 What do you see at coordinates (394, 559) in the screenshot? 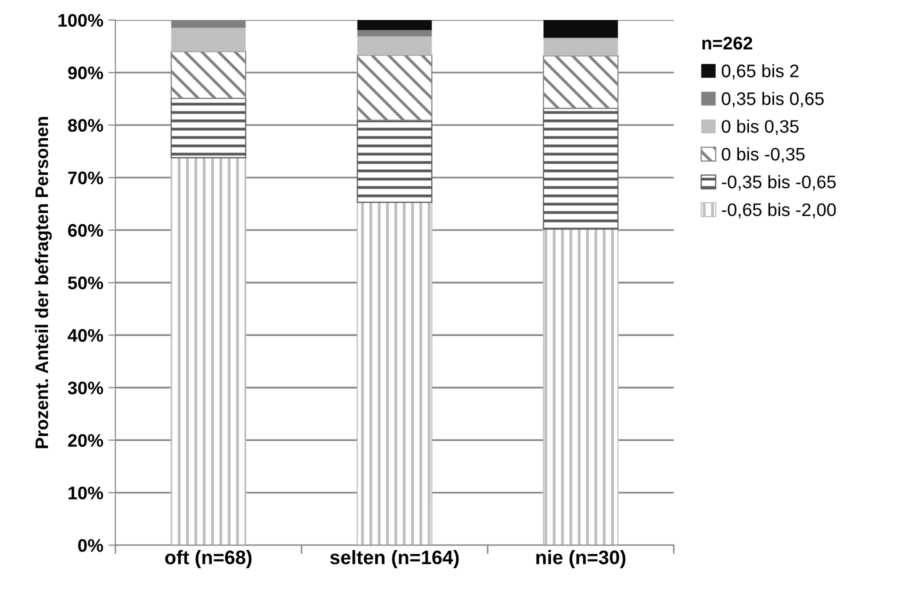
I see `x-tick-label: selten (n=164)` at bounding box center [394, 559].